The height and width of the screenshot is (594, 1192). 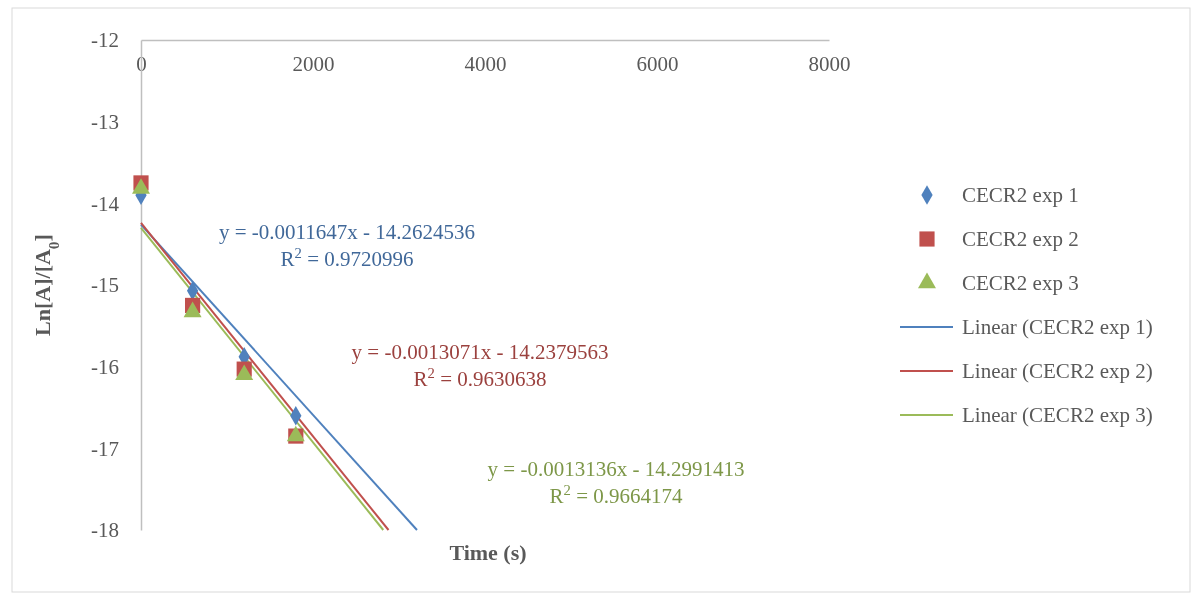 I want to click on y-tick-label: -15, so click(x=105, y=285).